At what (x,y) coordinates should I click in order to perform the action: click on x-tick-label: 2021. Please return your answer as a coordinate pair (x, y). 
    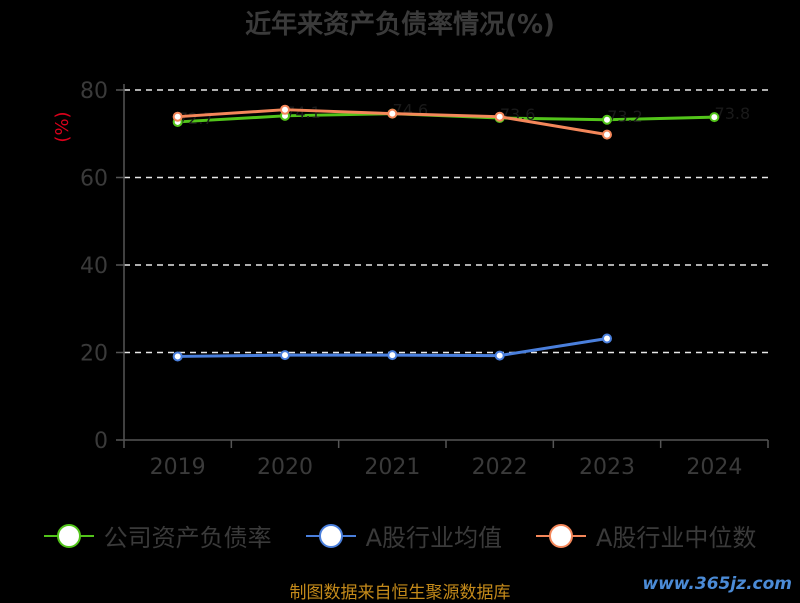
    Looking at the image, I should click on (392, 467).